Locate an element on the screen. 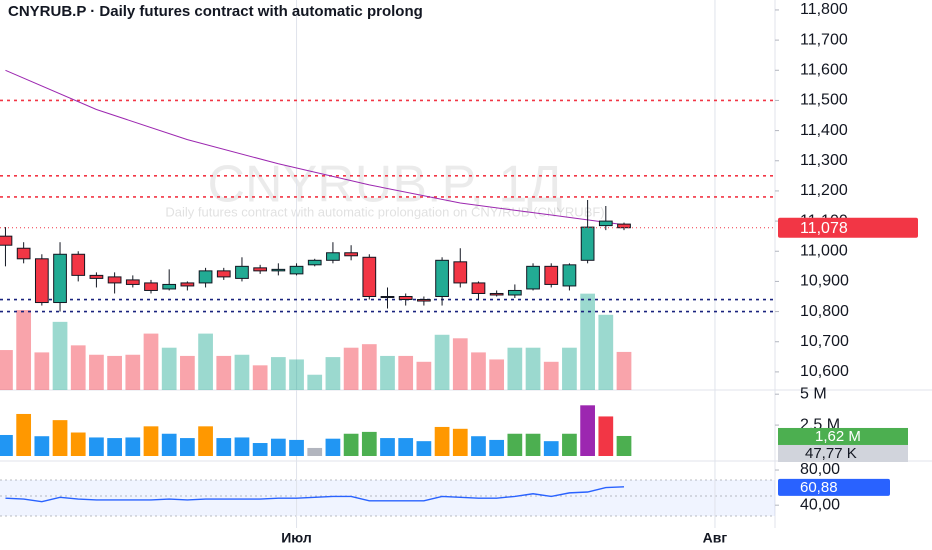 The image size is (932, 550). y-tick-label: 11,700 is located at coordinates (824, 39).